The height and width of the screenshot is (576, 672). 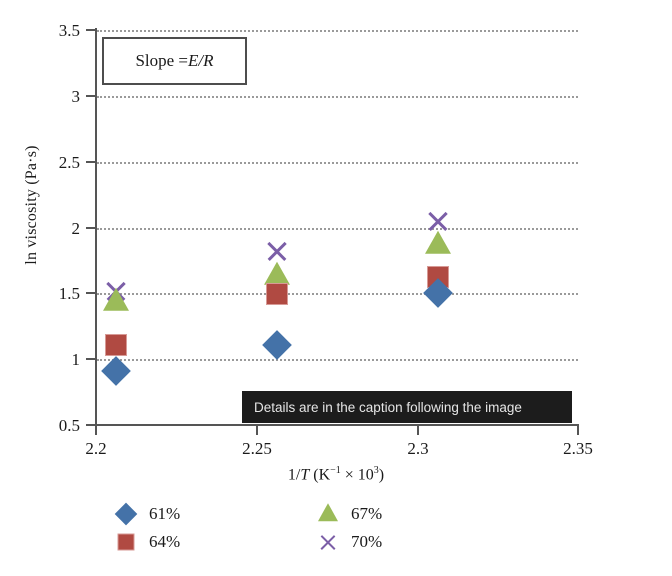 What do you see at coordinates (76, 96) in the screenshot?
I see `y-tick-label-3: 3` at bounding box center [76, 96].